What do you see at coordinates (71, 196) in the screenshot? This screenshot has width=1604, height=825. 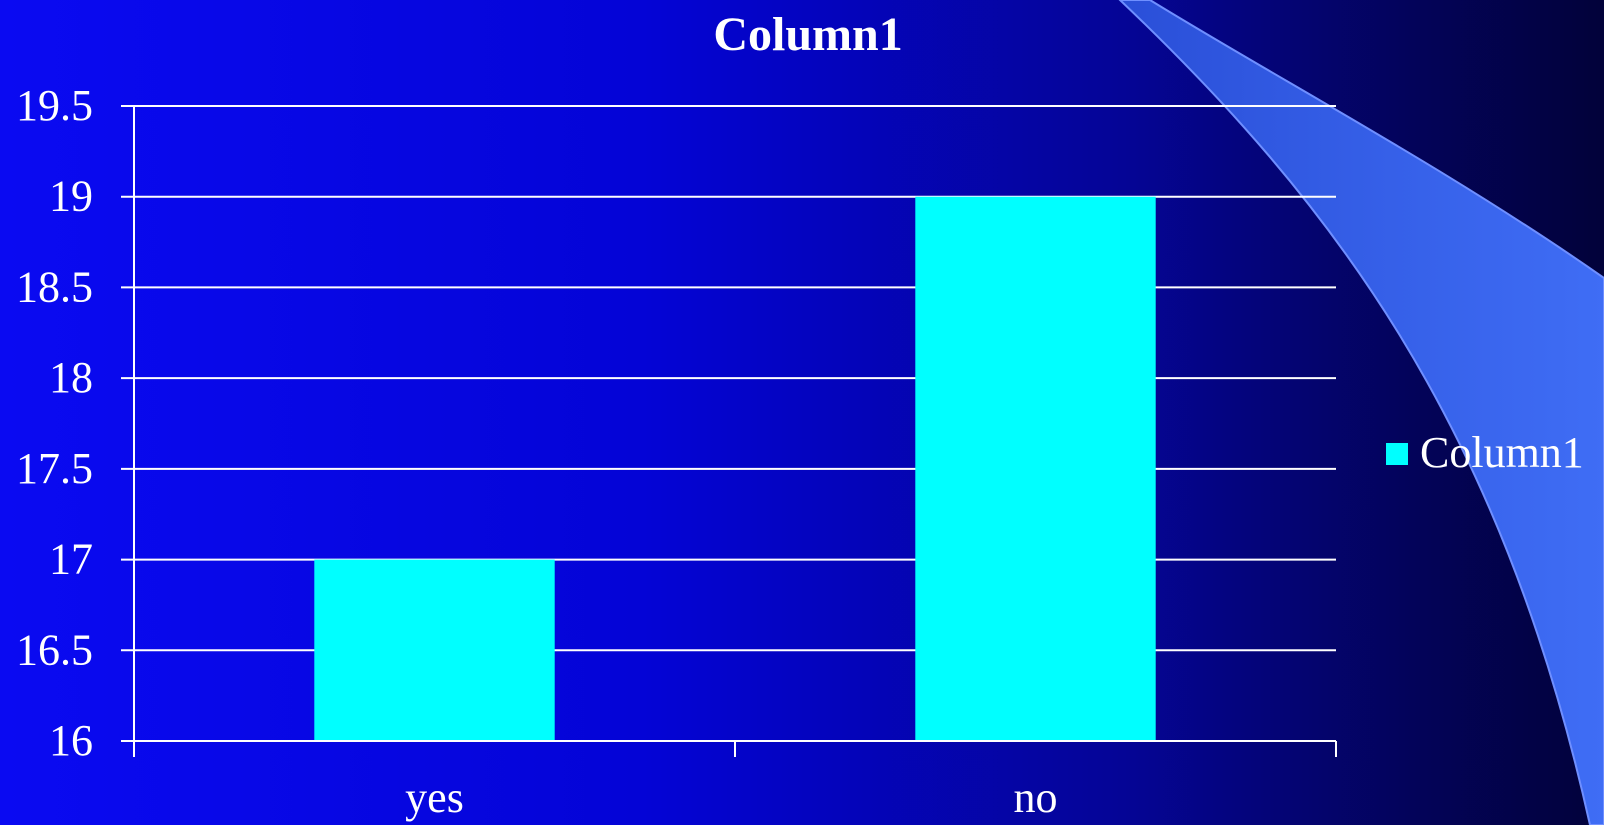 I see `y-tick-label: 19` at bounding box center [71, 196].